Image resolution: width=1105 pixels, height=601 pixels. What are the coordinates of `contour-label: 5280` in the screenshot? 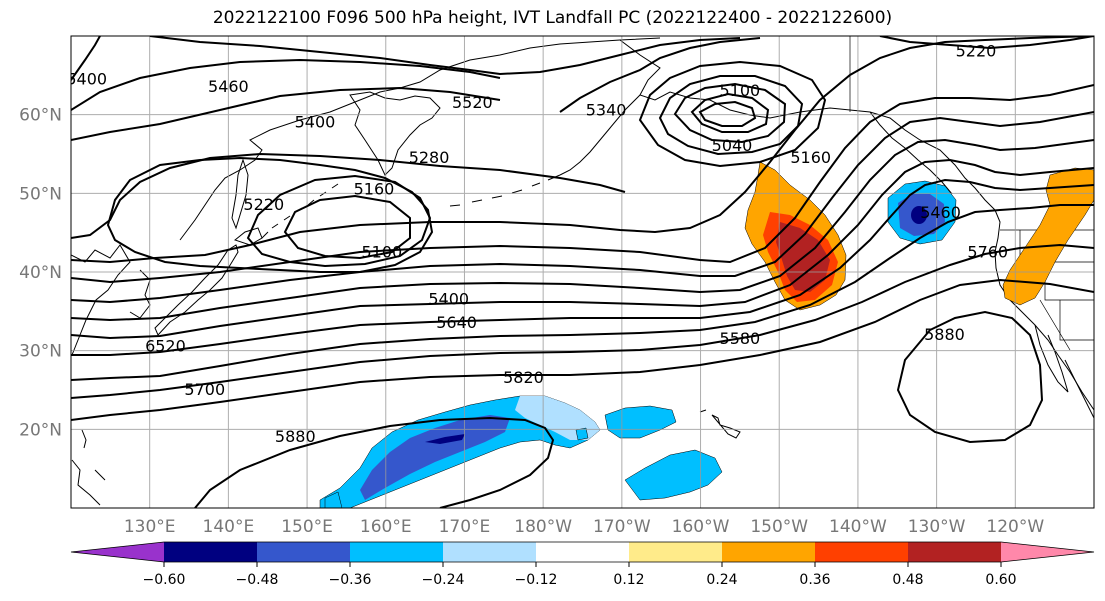 It's located at (429, 157).